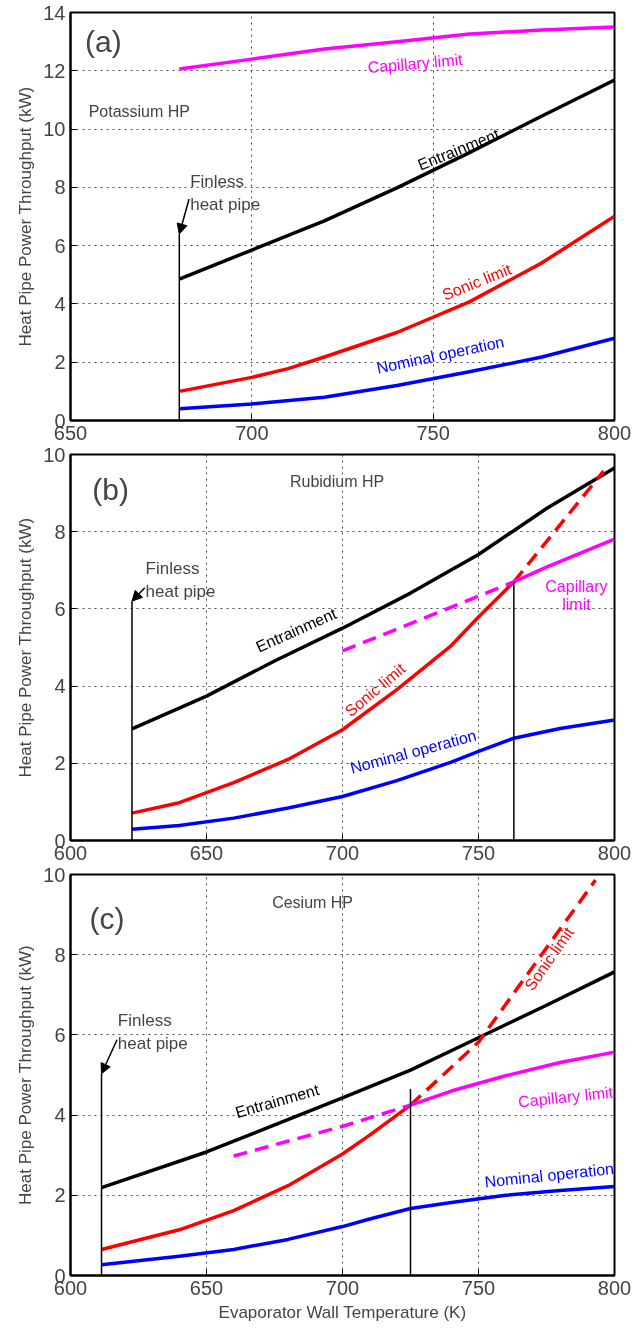 This screenshot has width=639, height=1330. What do you see at coordinates (54, 12) in the screenshot?
I see `y-tick-label: 14` at bounding box center [54, 12].